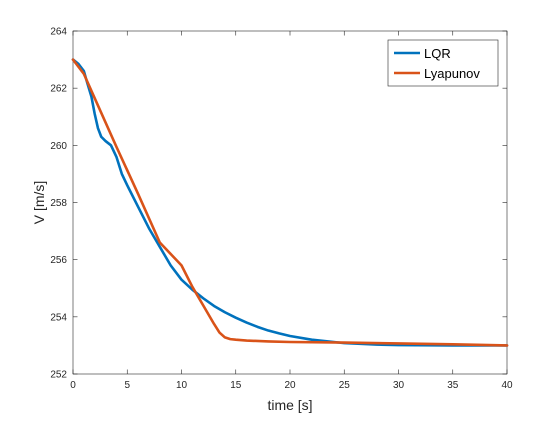 The image size is (560, 425). I want to click on y-tick-label: 254, so click(58, 317).